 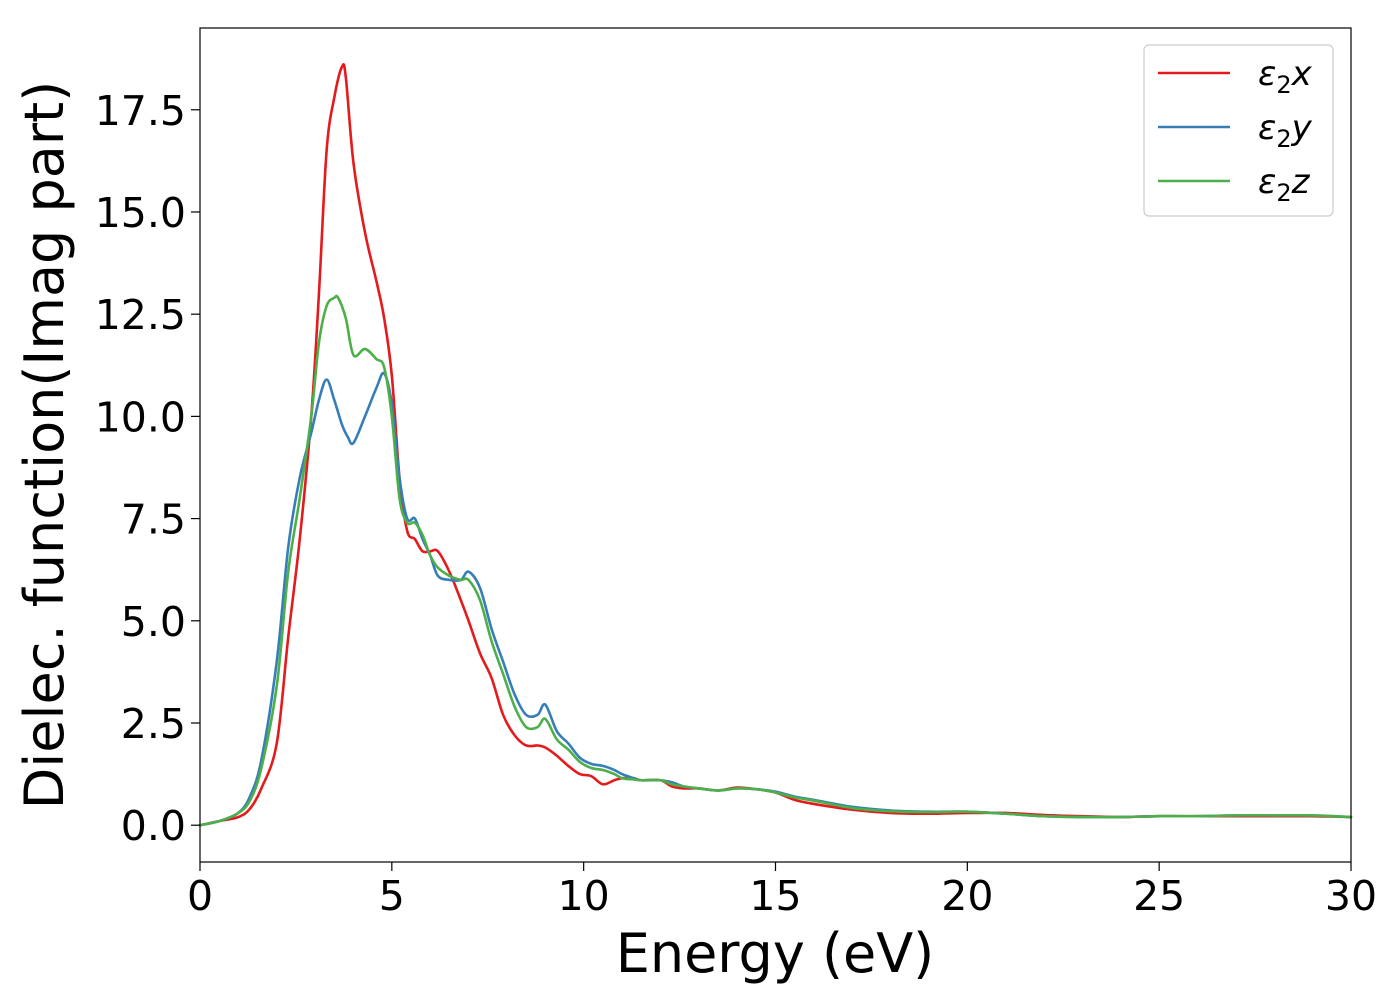 What do you see at coordinates (1284, 184) in the screenshot?
I see `legend-label: ε2z` at bounding box center [1284, 184].